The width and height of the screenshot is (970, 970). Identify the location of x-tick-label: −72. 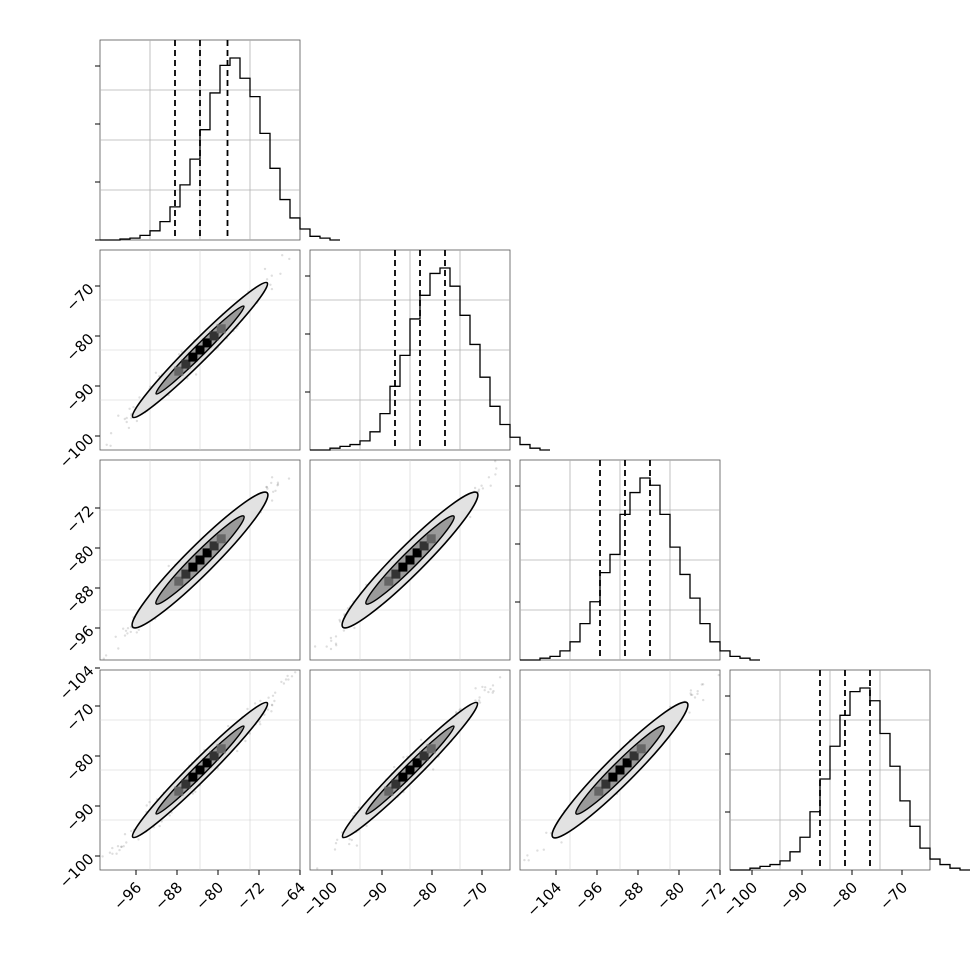
(250, 895).